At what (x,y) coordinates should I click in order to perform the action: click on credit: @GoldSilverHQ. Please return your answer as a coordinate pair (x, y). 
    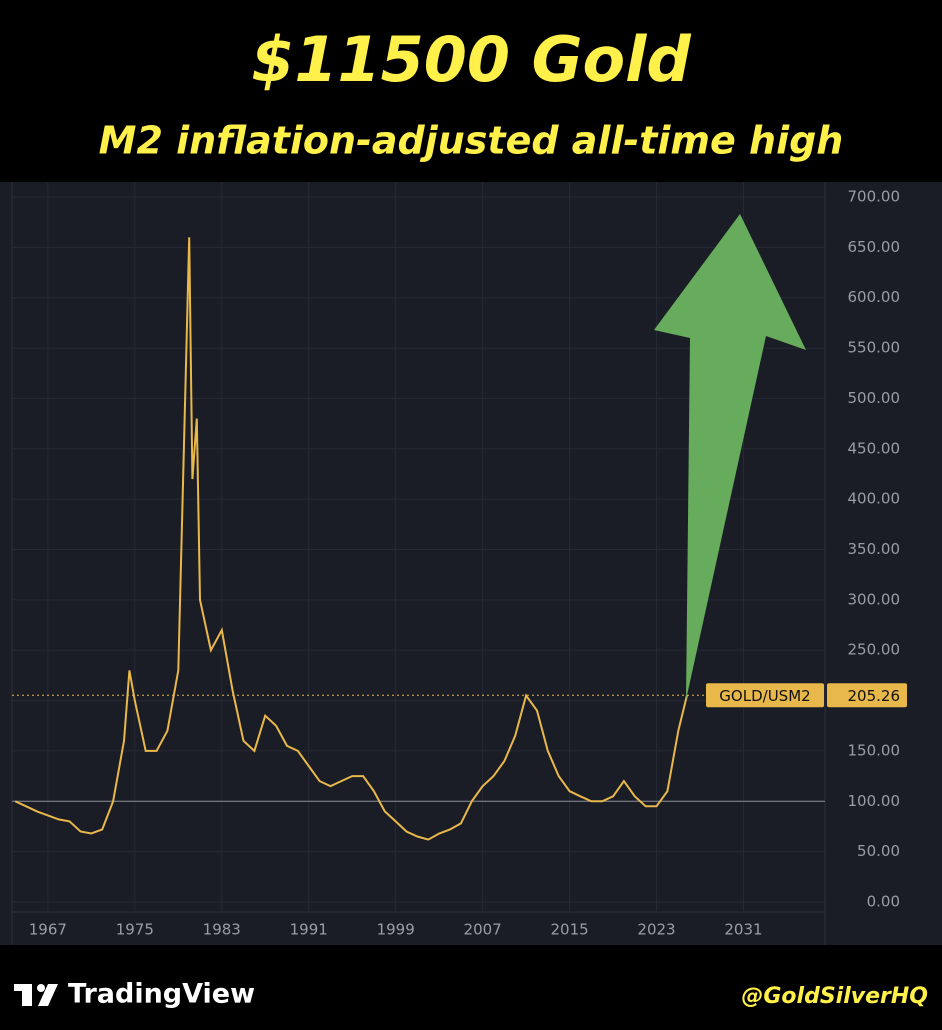
    Looking at the image, I should click on (834, 996).